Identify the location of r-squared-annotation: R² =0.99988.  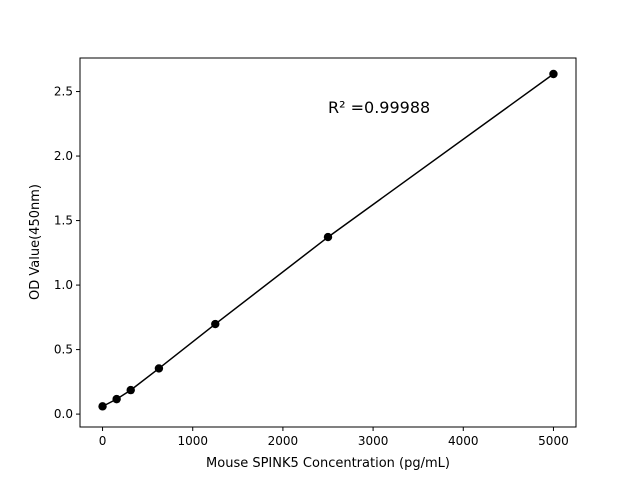
(379, 107).